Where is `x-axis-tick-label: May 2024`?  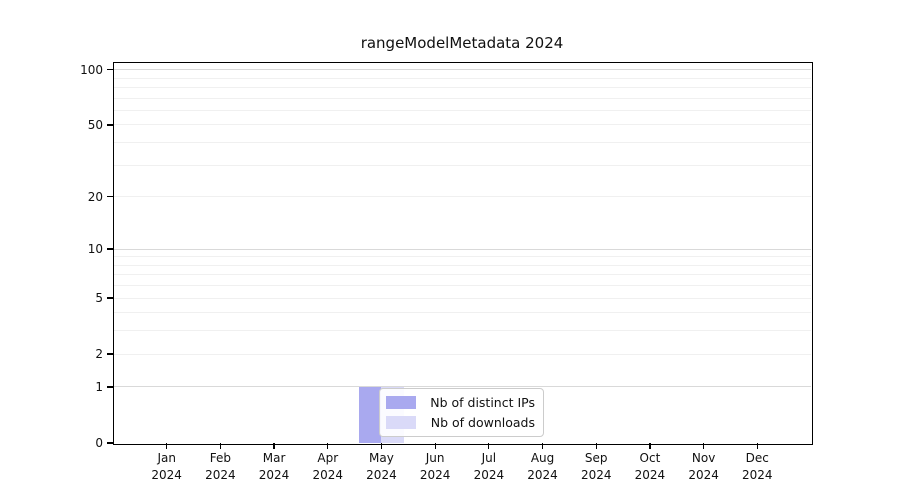 x-axis-tick-label: May 2024 is located at coordinates (381, 466).